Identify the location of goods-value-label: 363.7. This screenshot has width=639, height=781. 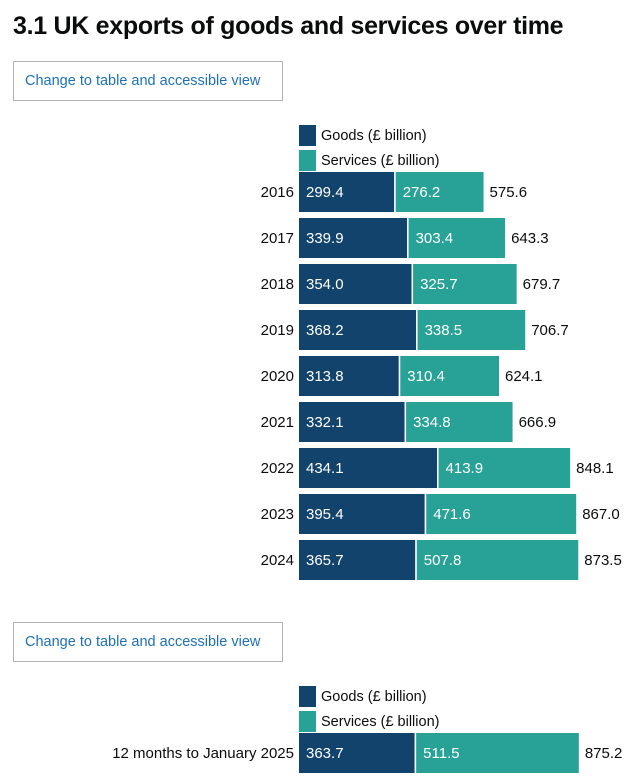
(325, 753).